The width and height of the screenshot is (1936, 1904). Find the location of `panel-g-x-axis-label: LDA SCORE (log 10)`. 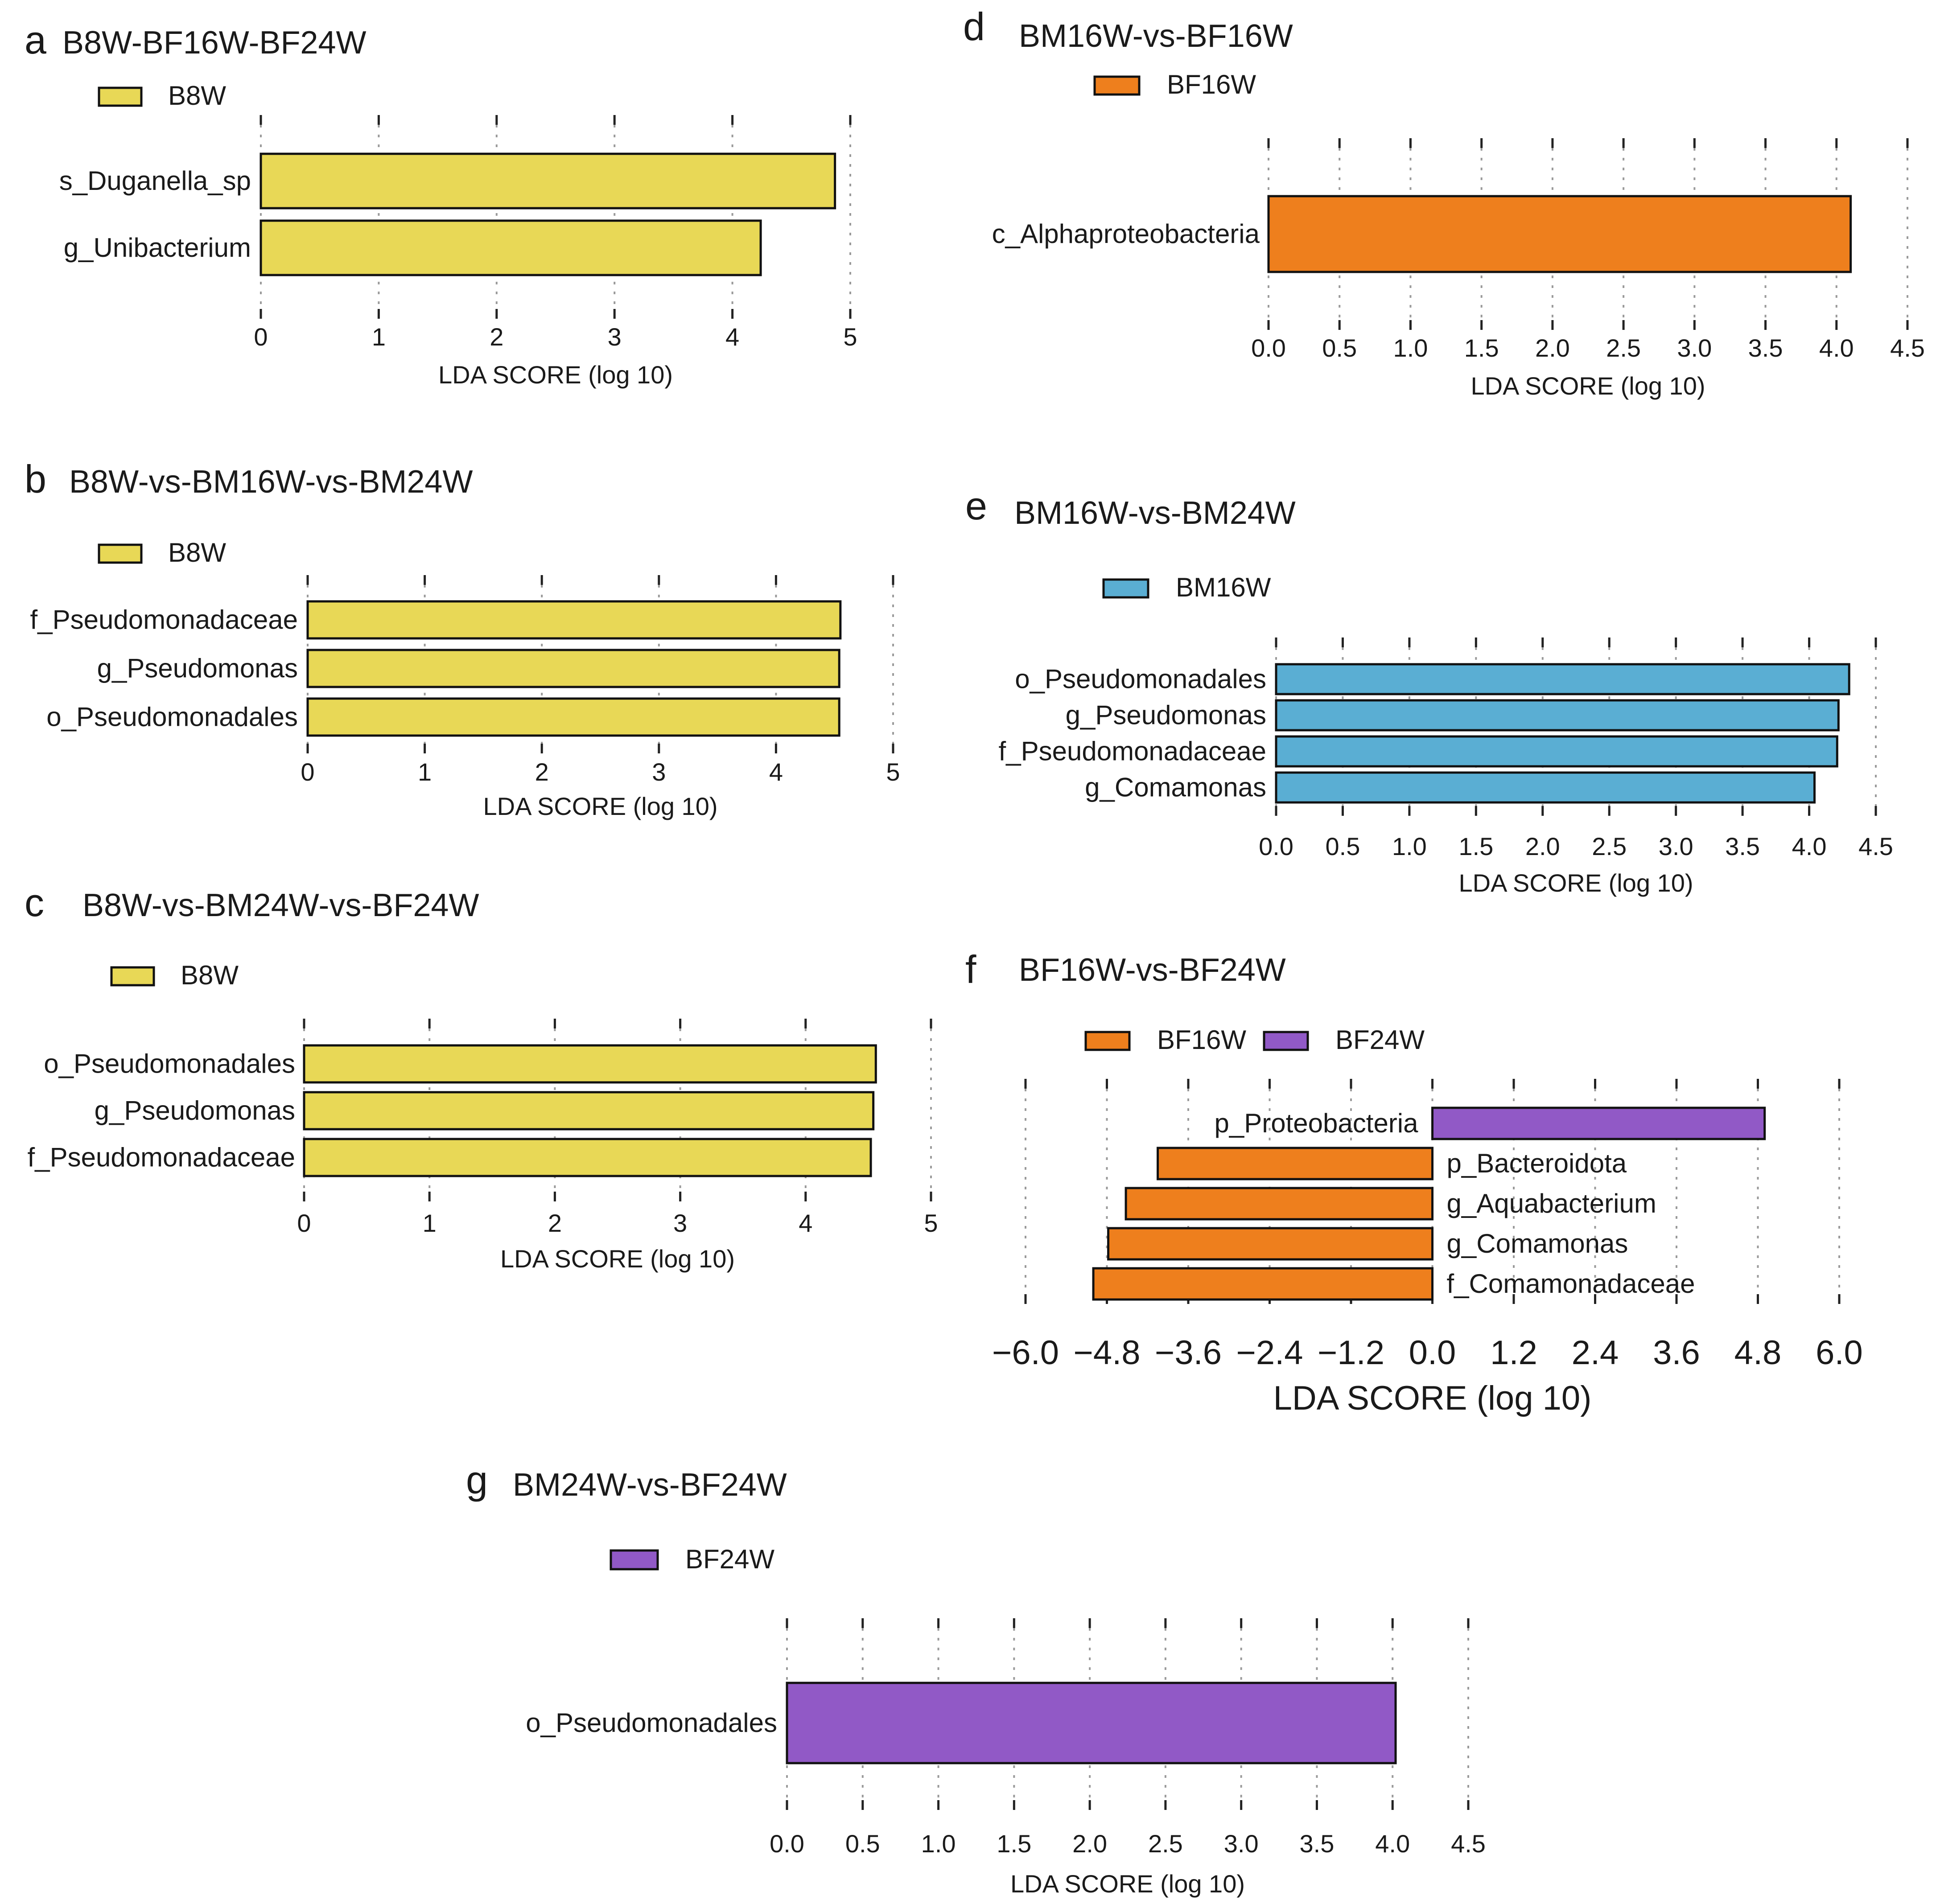

panel-g-x-axis-label: LDA SCORE (log 10) is located at coordinates (1127, 1884).